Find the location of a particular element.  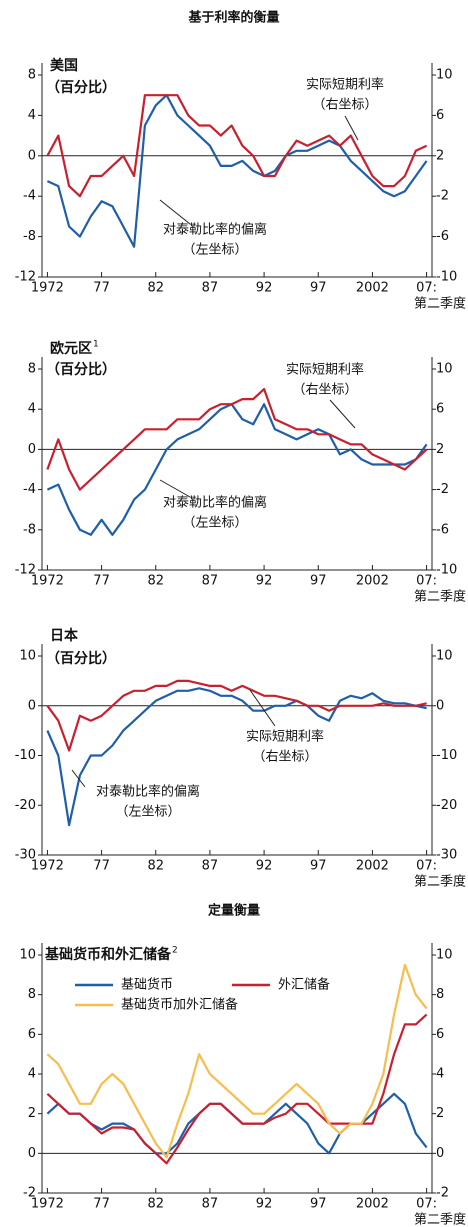

y2-tick-label: -30 is located at coordinates (446, 855).